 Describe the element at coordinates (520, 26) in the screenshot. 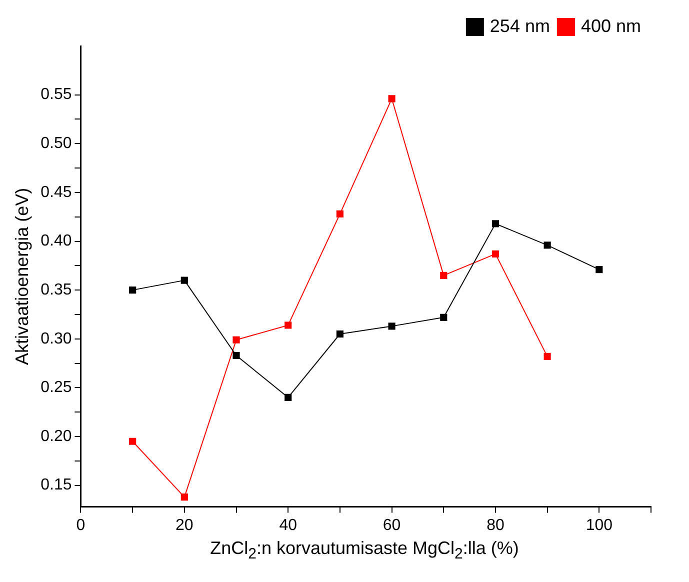

I see `legend-label: 254 nm` at that location.